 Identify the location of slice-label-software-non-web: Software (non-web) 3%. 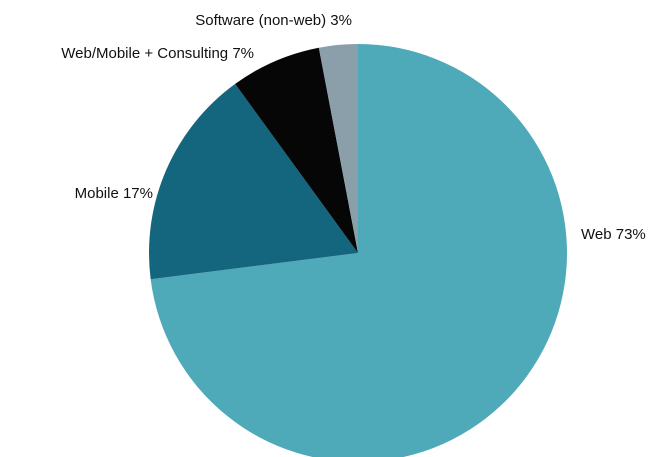
(273, 20).